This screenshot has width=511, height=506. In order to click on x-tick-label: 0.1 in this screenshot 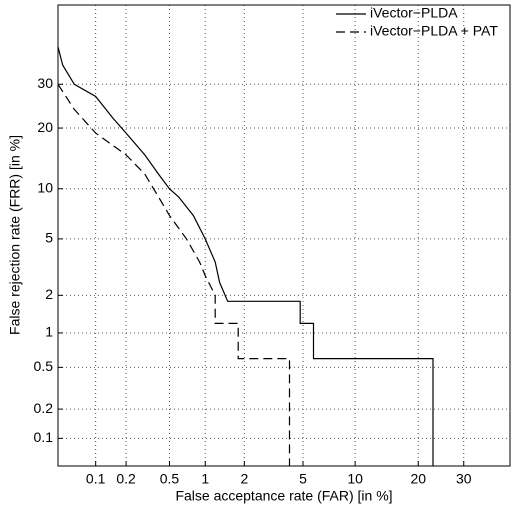, I will do `click(96, 479)`.